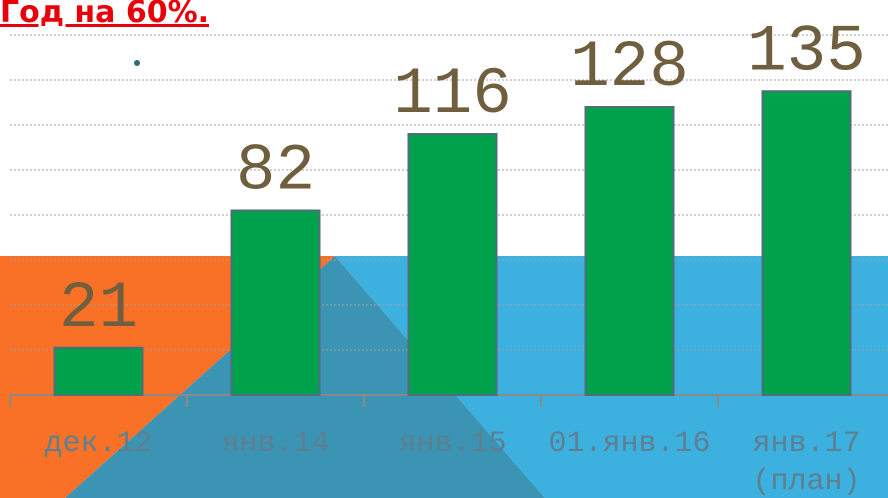 The height and width of the screenshot is (498, 888). What do you see at coordinates (275, 171) in the screenshot?
I see `data-label: 82` at bounding box center [275, 171].